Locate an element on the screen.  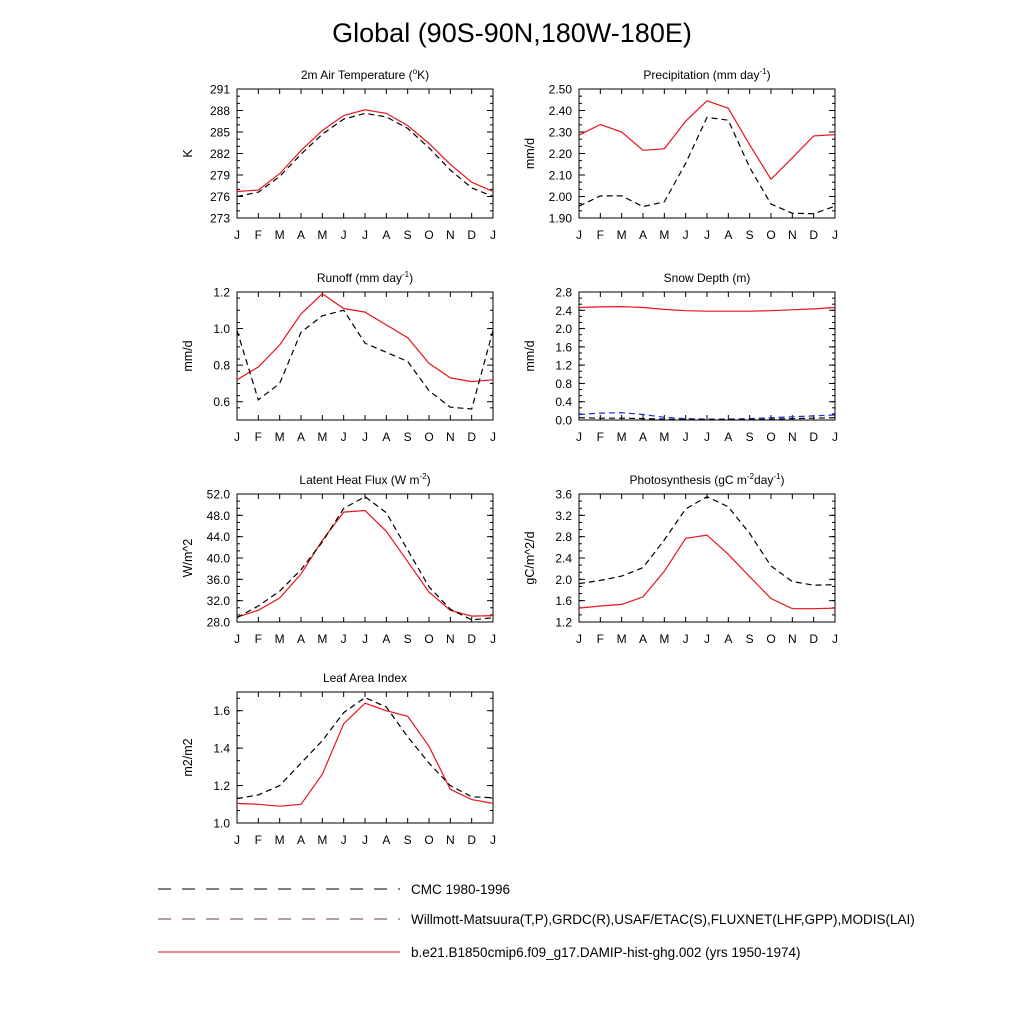
chart1-ytick-label: 285 is located at coordinates (220, 133).